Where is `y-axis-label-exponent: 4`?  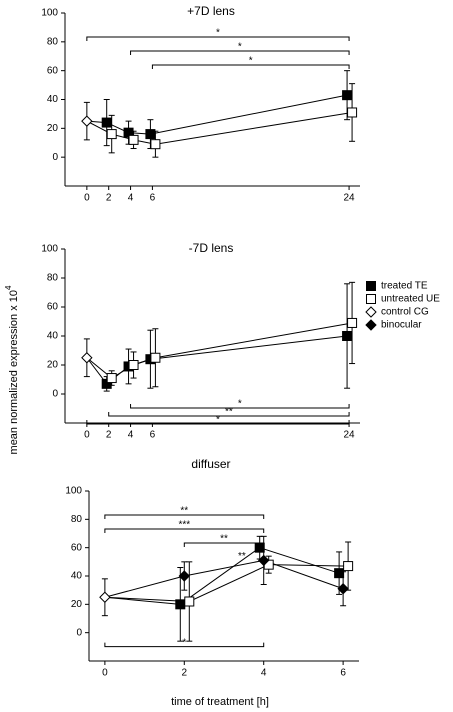 y-axis-label-exponent: 4 is located at coordinates (8, 287).